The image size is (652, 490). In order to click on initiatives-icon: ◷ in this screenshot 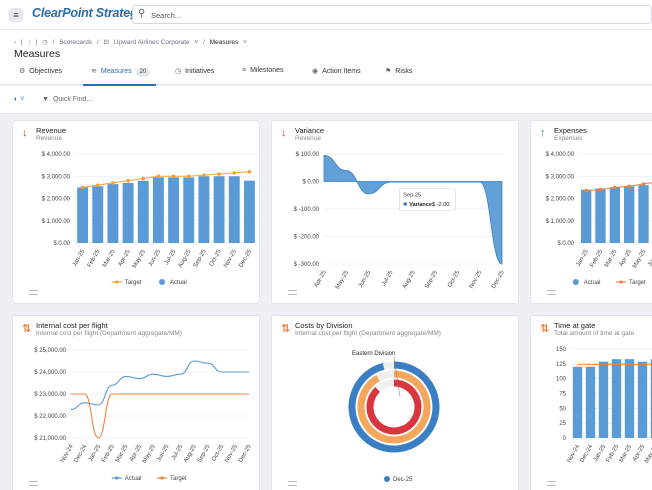, I will do `click(178, 71)`.